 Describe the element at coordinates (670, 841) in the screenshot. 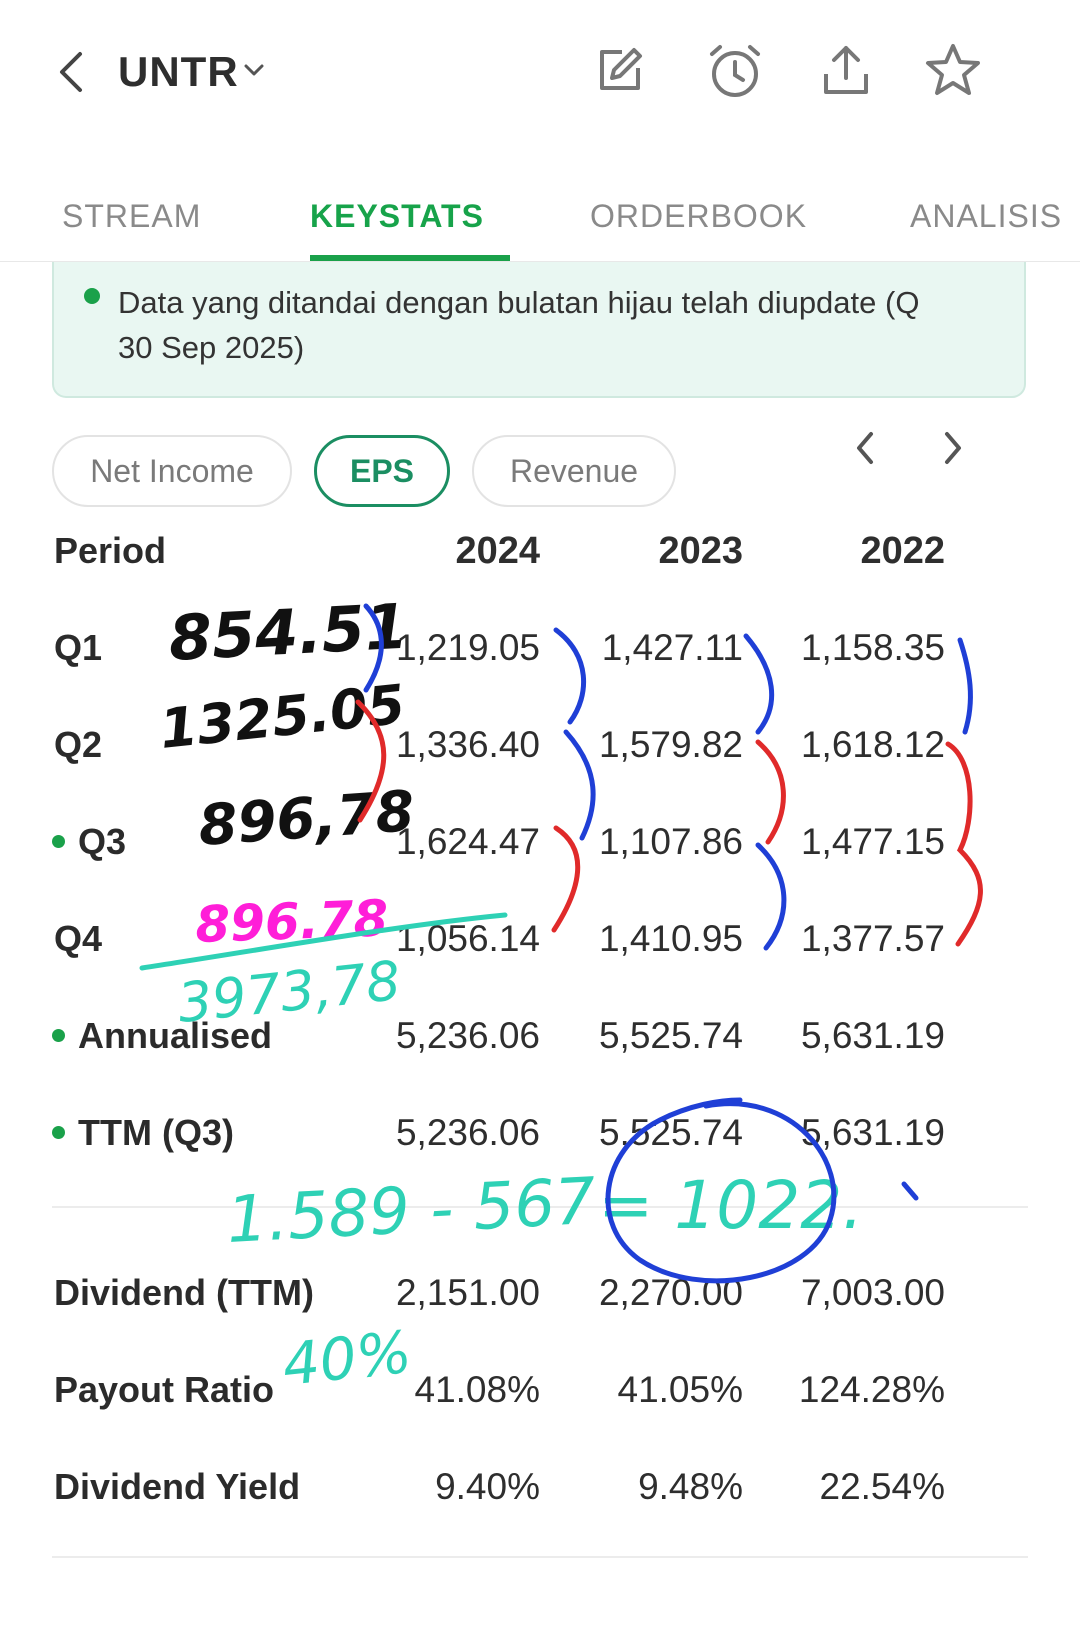

I see `eps-value: 1,107.86` at that location.